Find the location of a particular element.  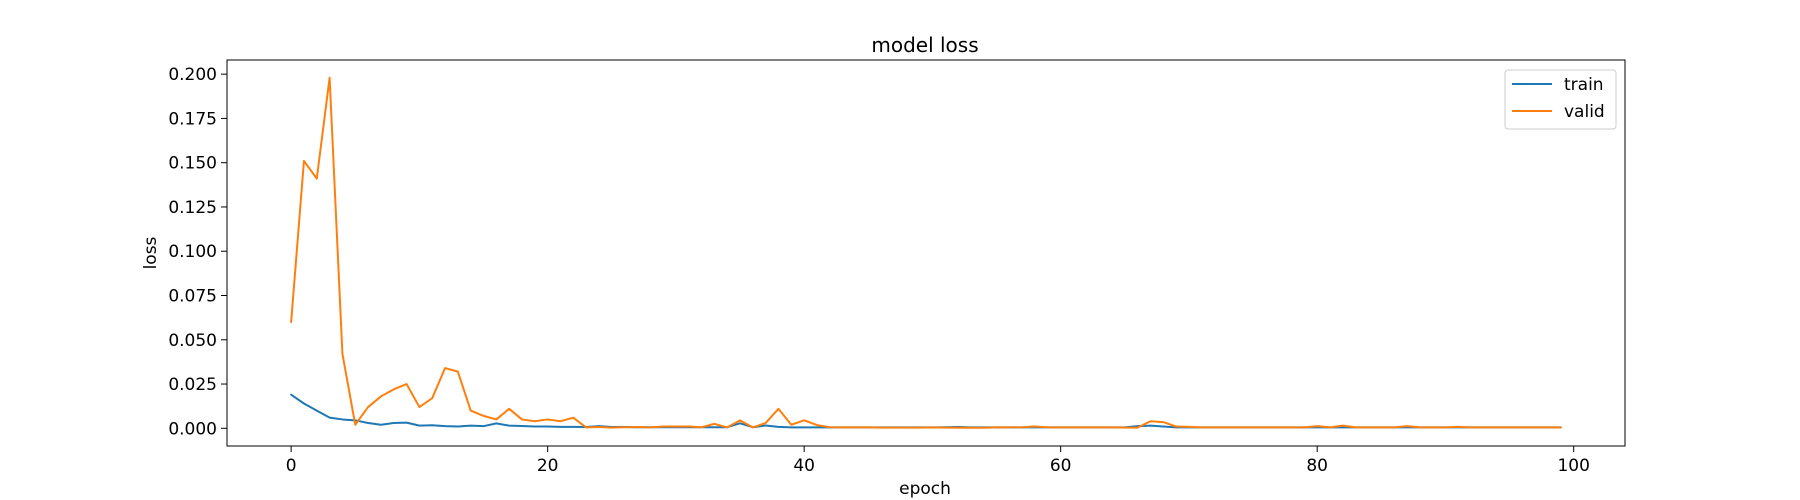

x-tick-label: 60 is located at coordinates (1061, 466).